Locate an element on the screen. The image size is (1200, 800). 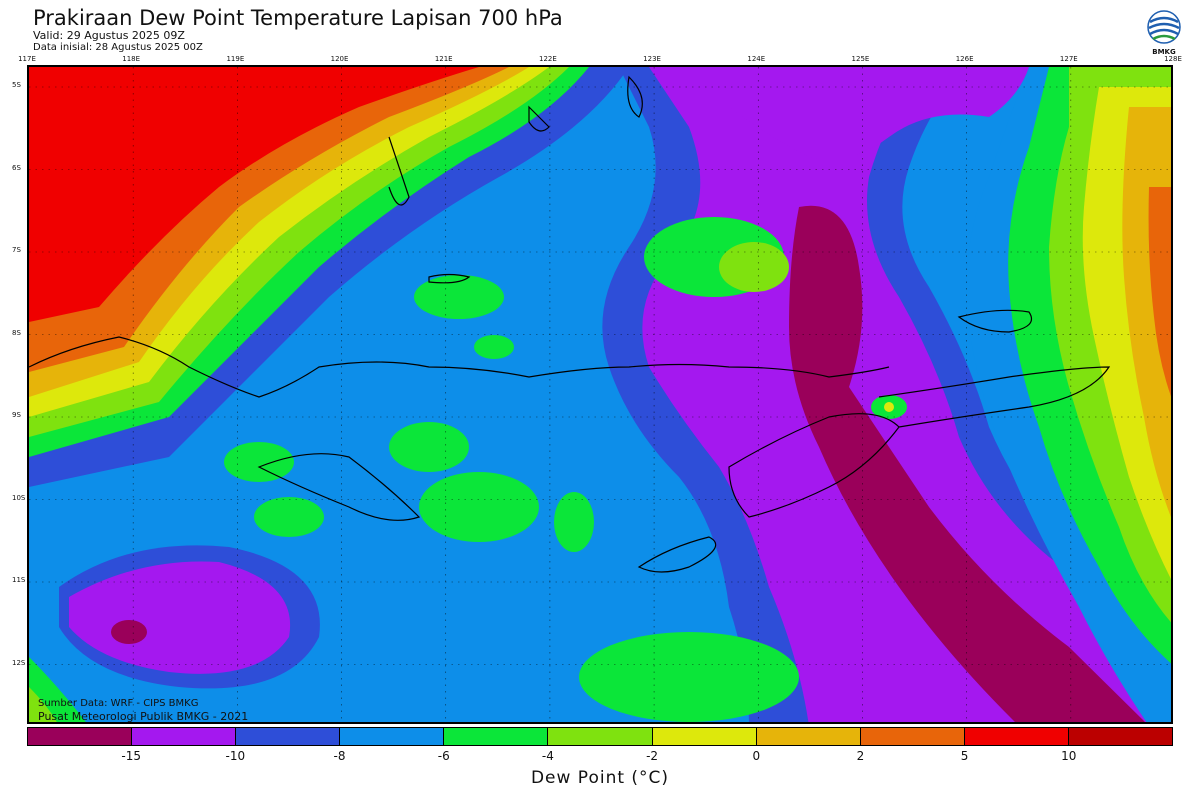
lat-tick-8S: 8S is located at coordinates (16, 332).